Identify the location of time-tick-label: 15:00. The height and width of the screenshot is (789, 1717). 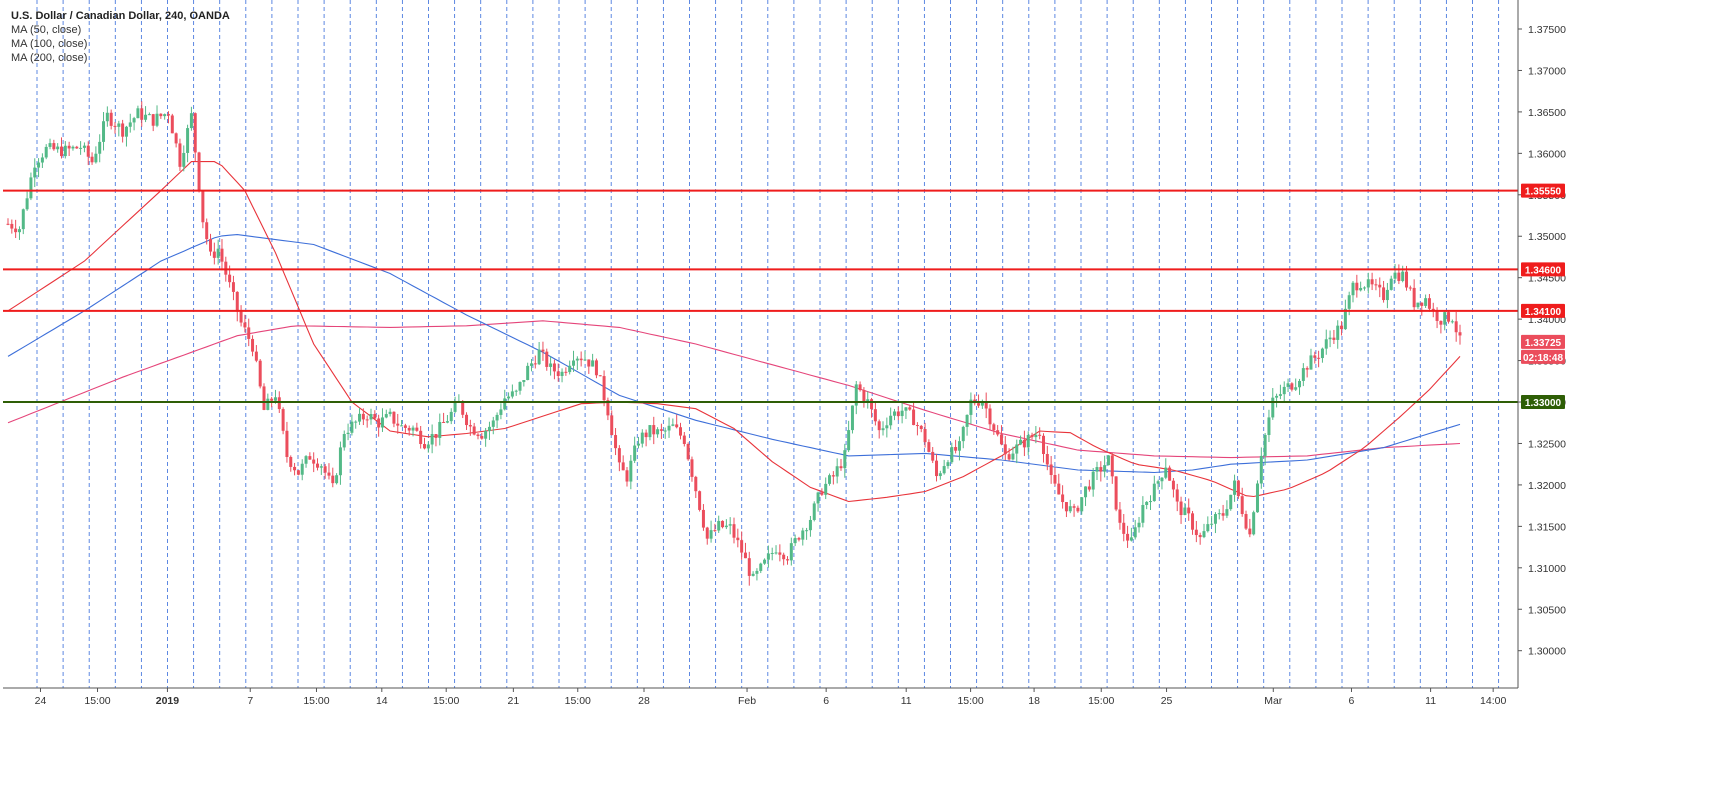
(970, 701).